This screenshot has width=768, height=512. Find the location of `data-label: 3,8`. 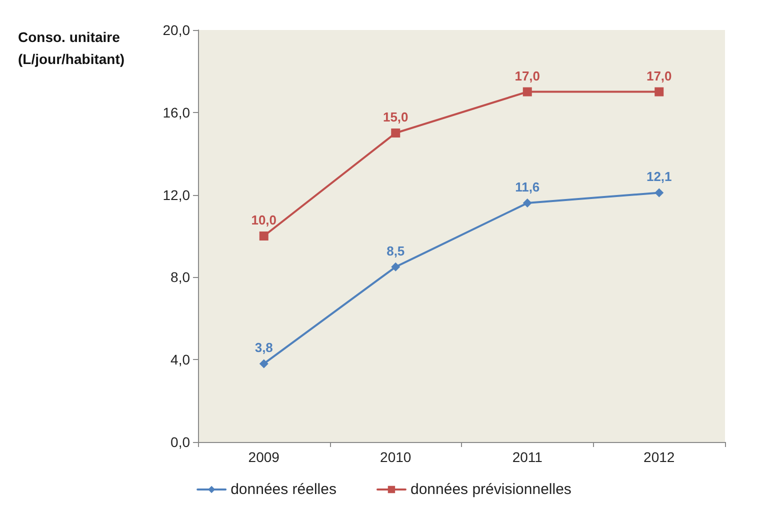

data-label: 3,8 is located at coordinates (263, 348).